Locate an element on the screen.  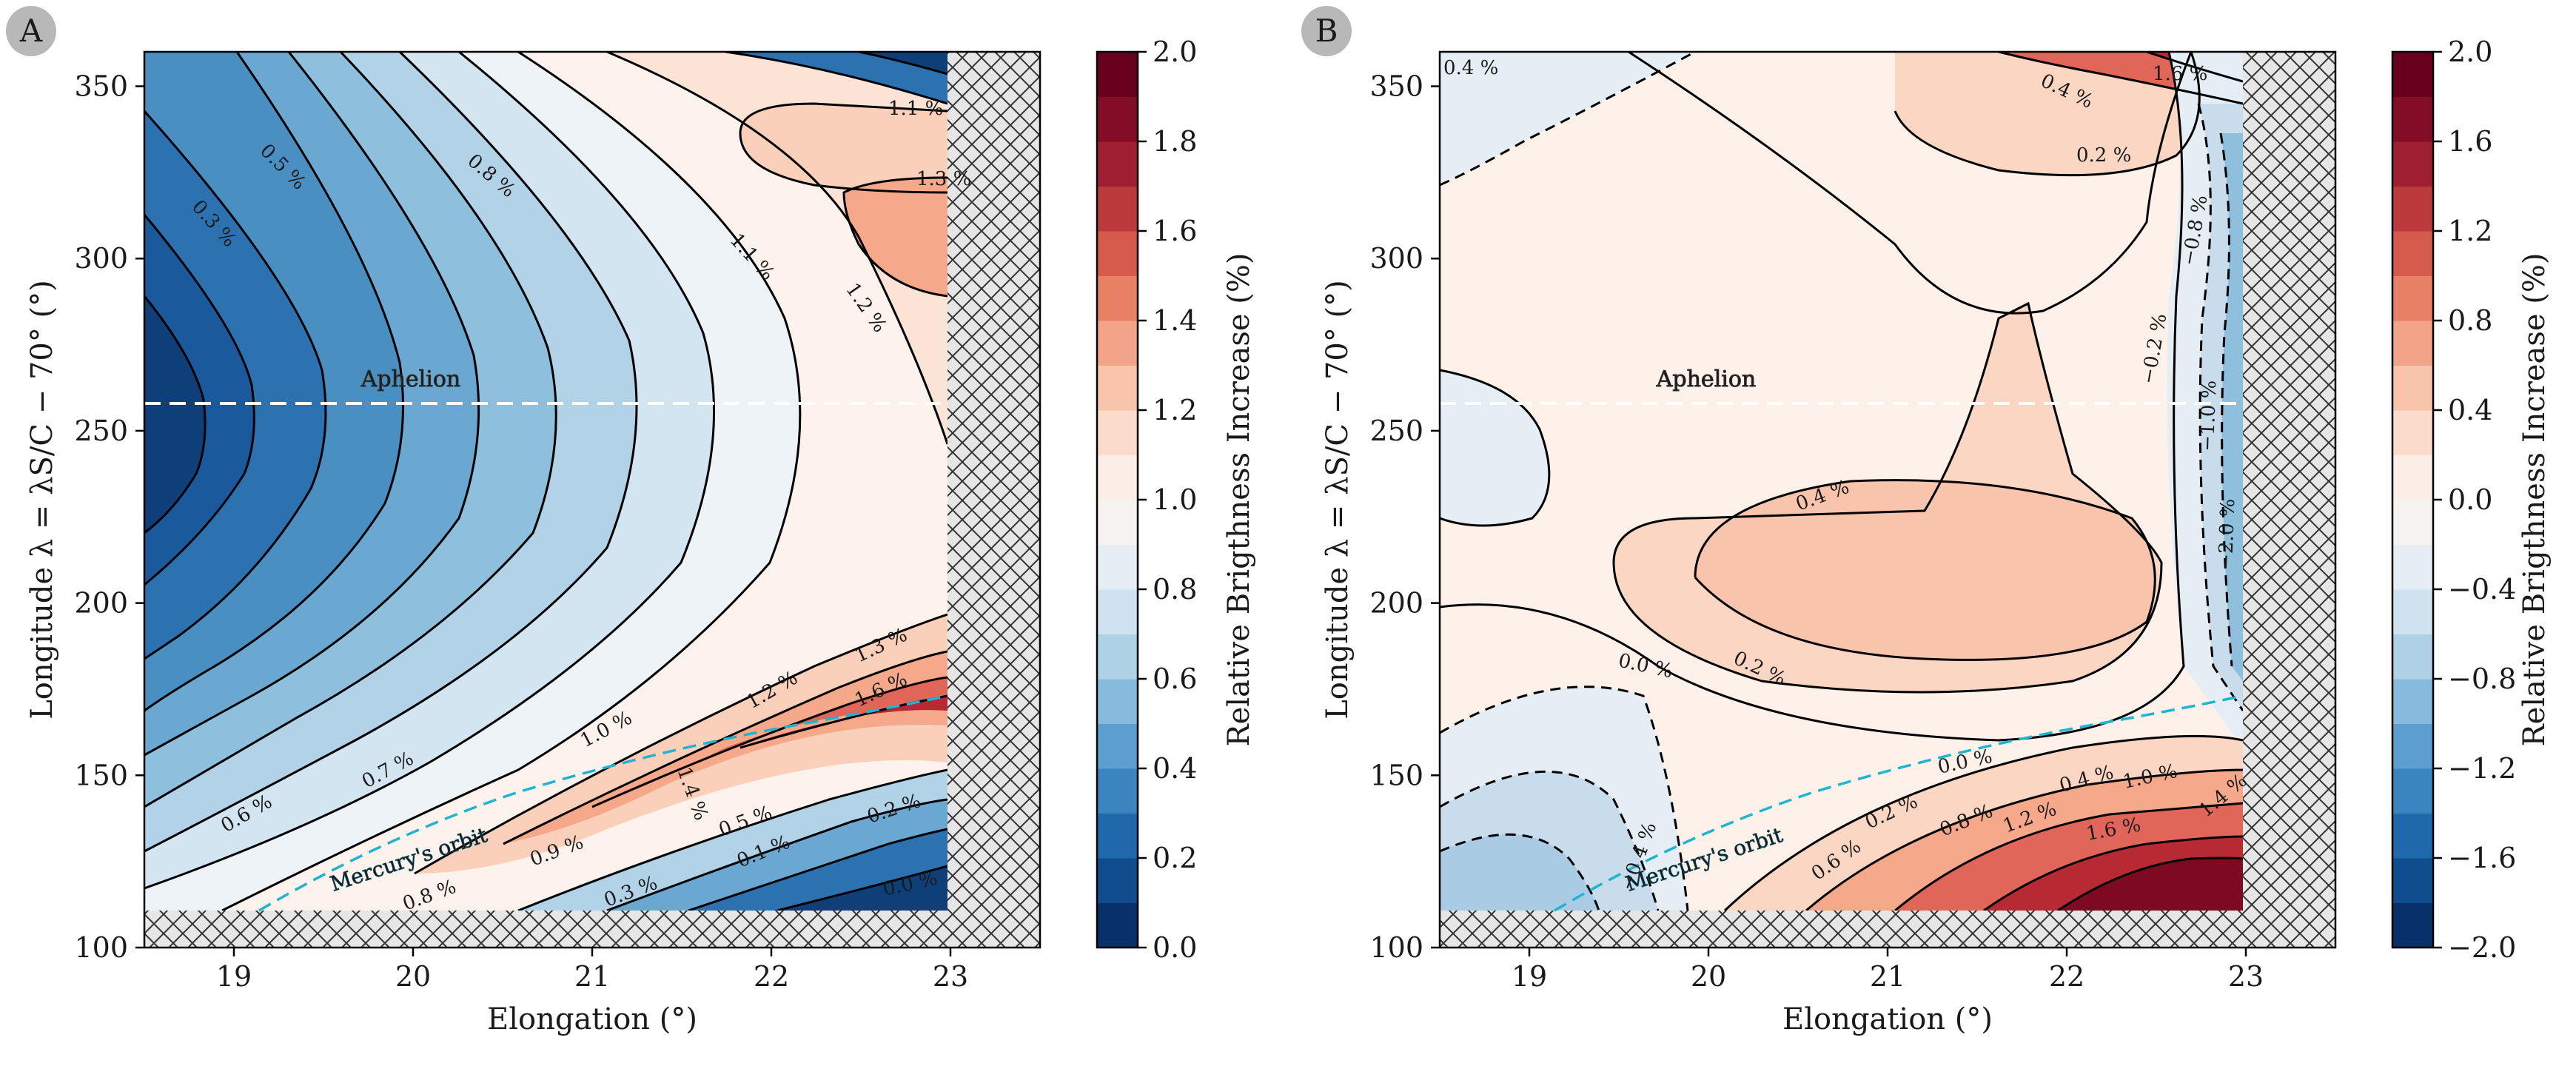
x-tick-label: 22 is located at coordinates (771, 976).